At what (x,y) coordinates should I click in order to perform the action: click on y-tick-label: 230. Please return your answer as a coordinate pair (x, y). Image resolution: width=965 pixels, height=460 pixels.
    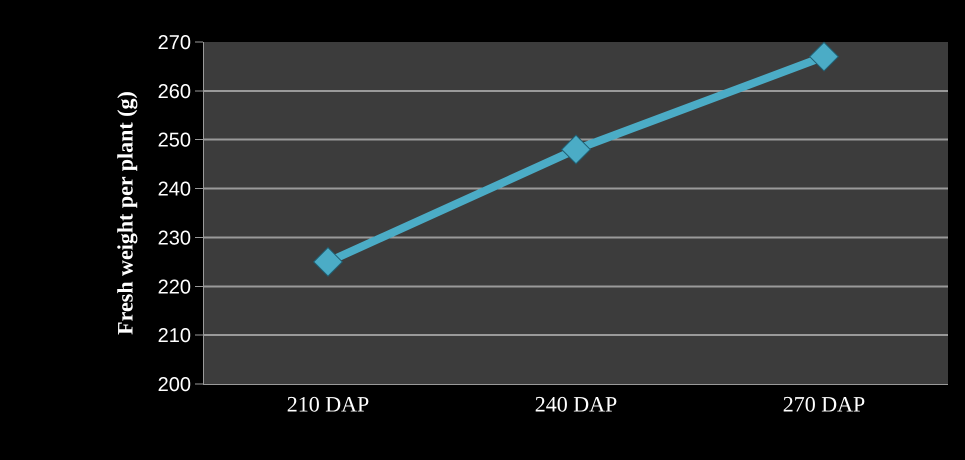
    Looking at the image, I should click on (174, 238).